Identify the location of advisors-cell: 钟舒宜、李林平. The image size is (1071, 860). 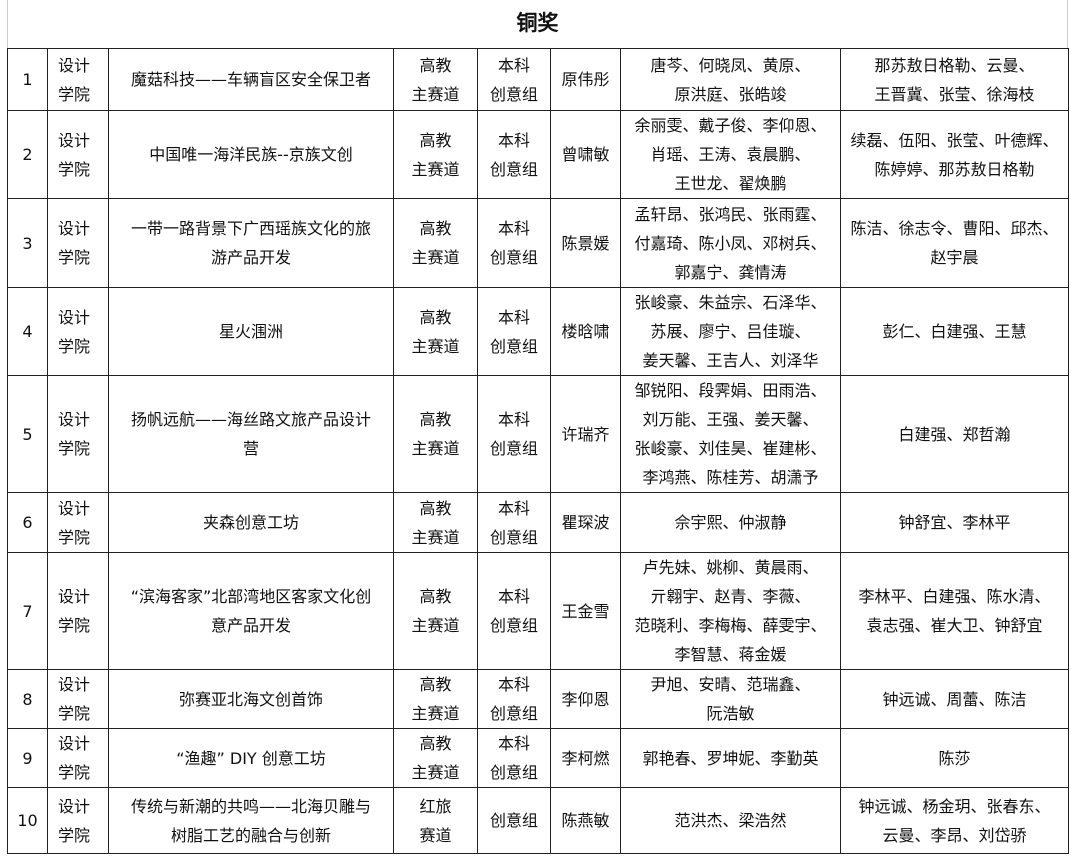
(954, 522).